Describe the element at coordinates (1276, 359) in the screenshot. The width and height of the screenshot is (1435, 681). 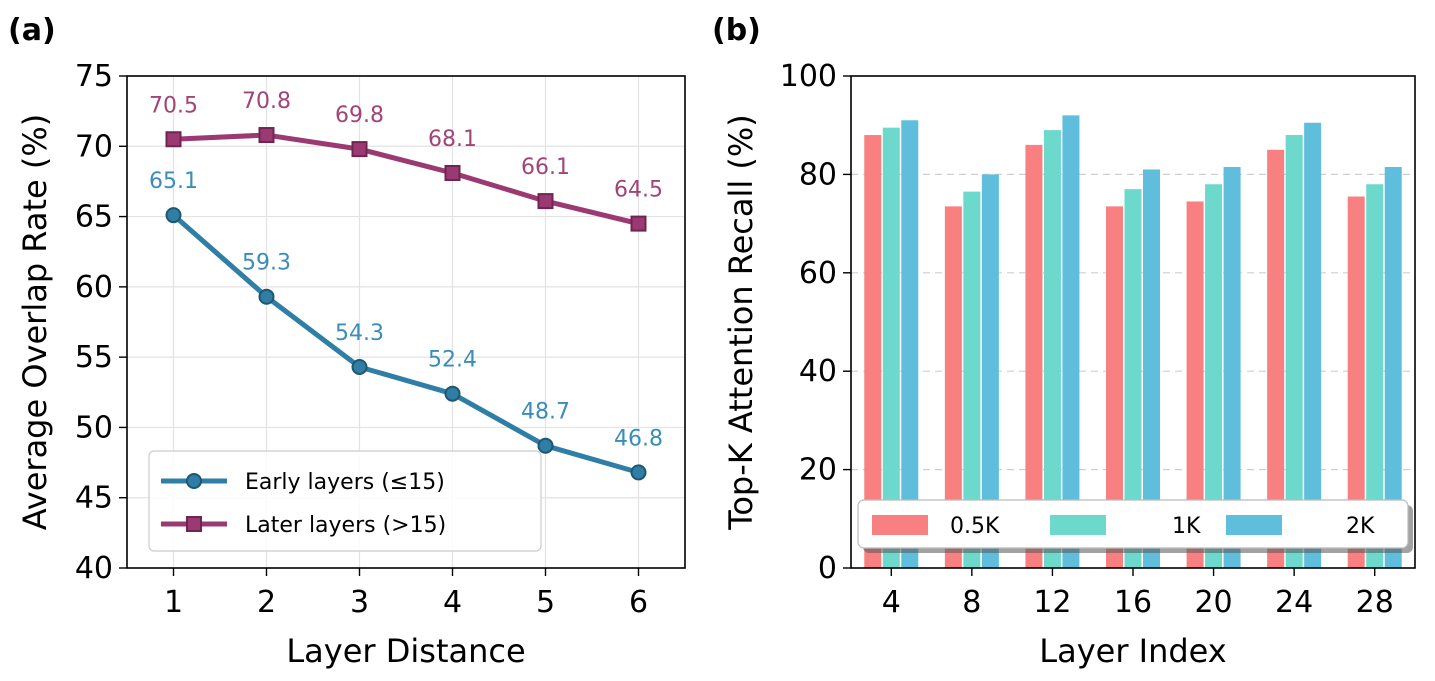
I see `b-bar-0.5K-24` at that location.